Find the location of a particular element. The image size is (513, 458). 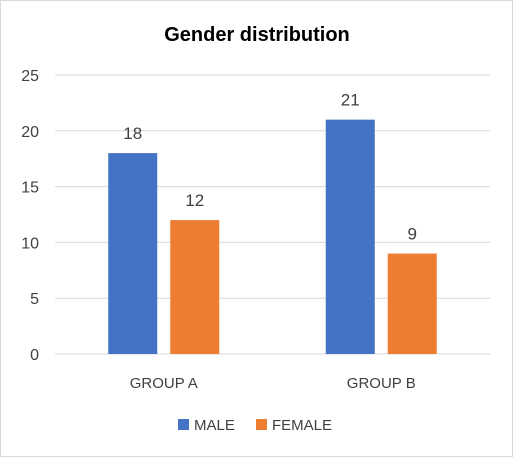

bar-female-group-a is located at coordinates (195, 287).